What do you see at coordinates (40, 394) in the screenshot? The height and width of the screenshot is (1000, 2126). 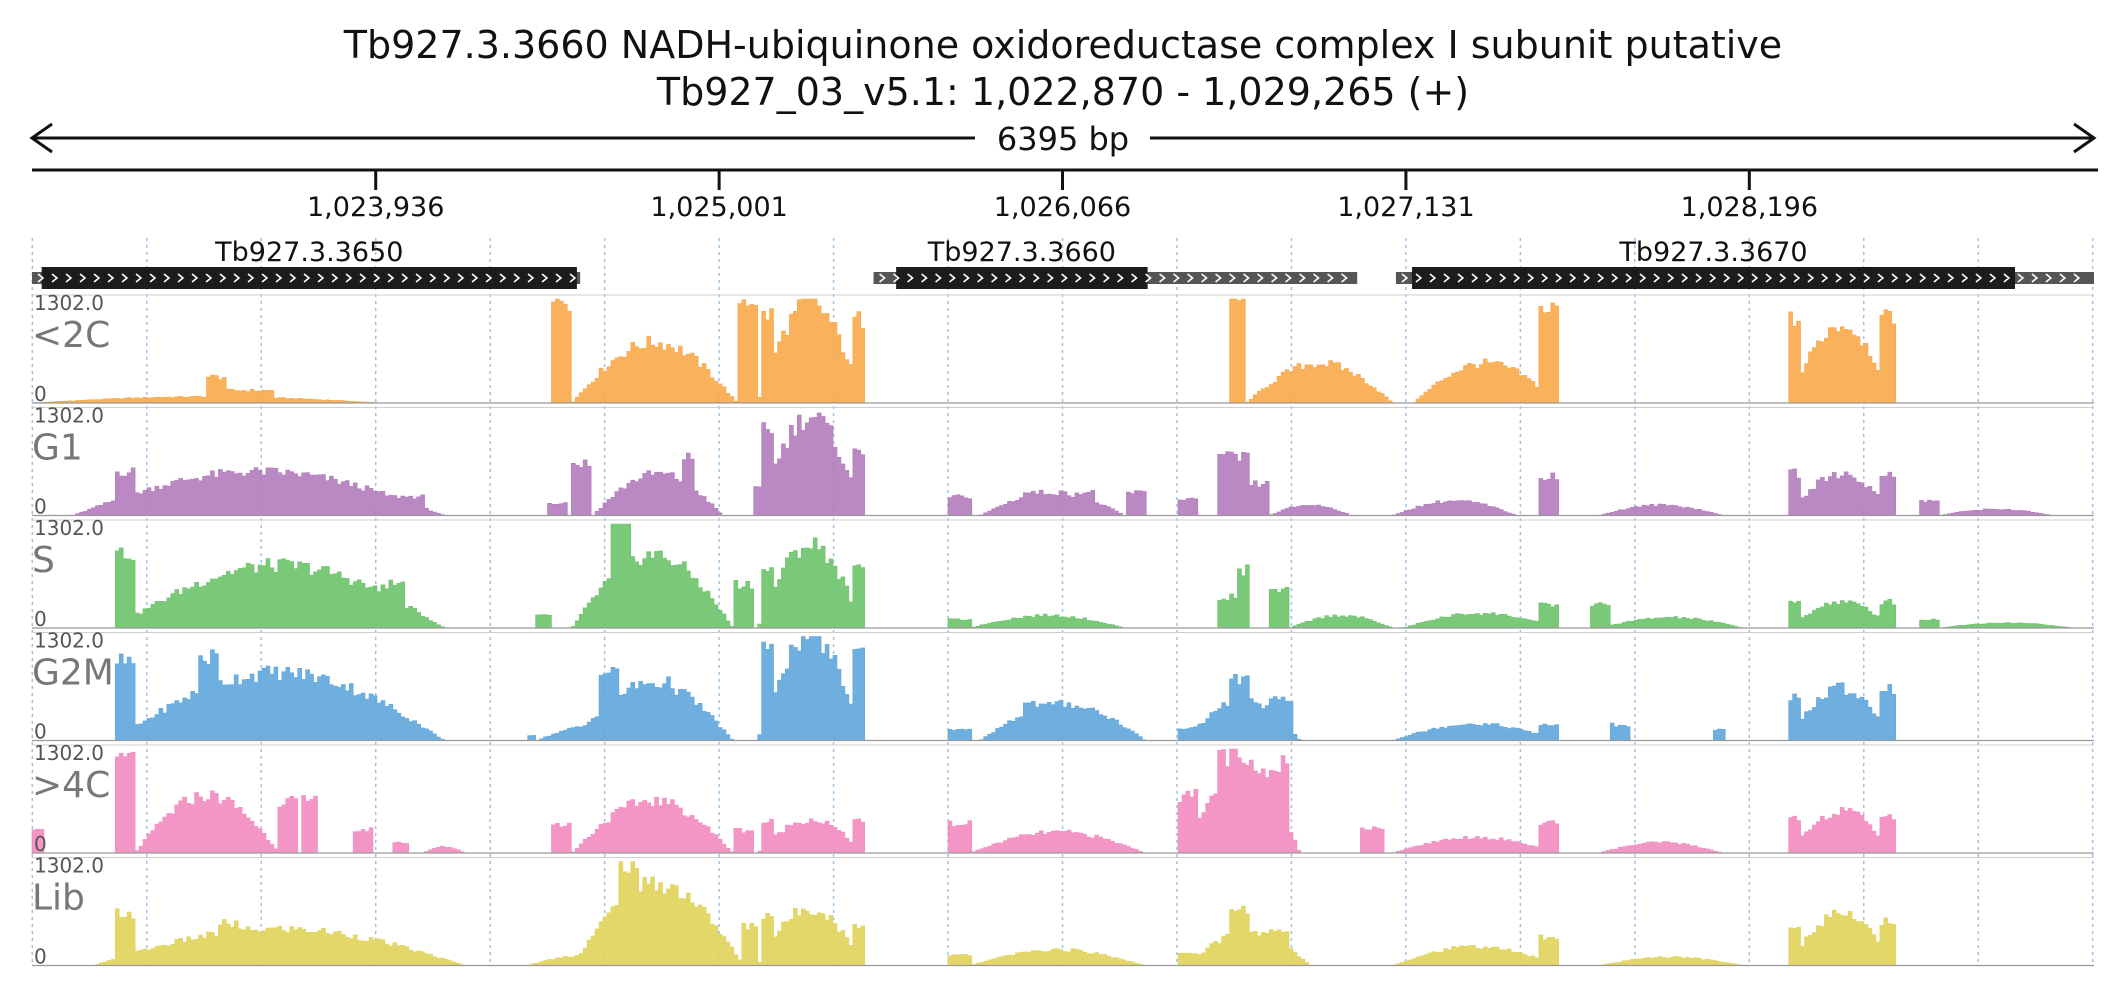 I see `track-scale-min-0: 0` at bounding box center [40, 394].